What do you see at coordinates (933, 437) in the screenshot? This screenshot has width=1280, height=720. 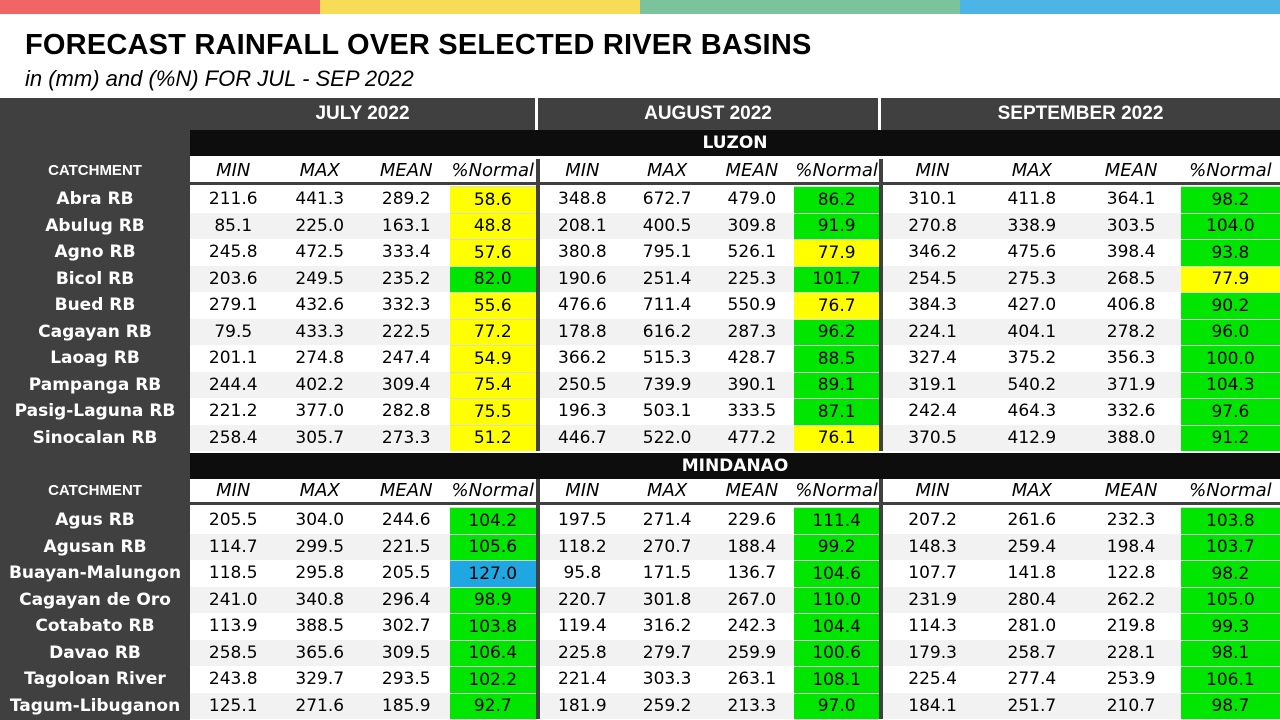 I see `value-cell: 370.5` at bounding box center [933, 437].